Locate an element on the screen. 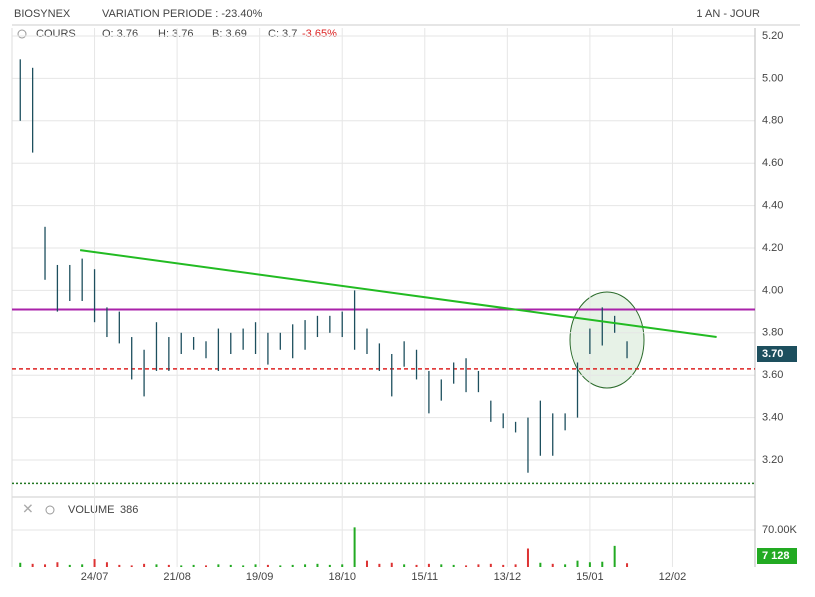  x-tick-label: 15/01 is located at coordinates (590, 577).